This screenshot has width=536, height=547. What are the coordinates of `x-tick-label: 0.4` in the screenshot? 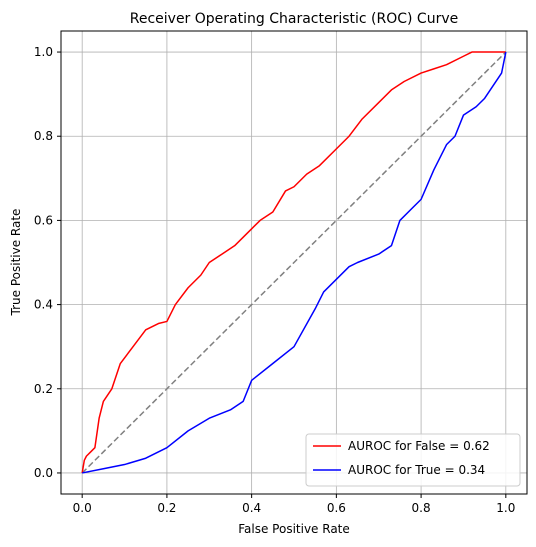 It's located at (251, 508).